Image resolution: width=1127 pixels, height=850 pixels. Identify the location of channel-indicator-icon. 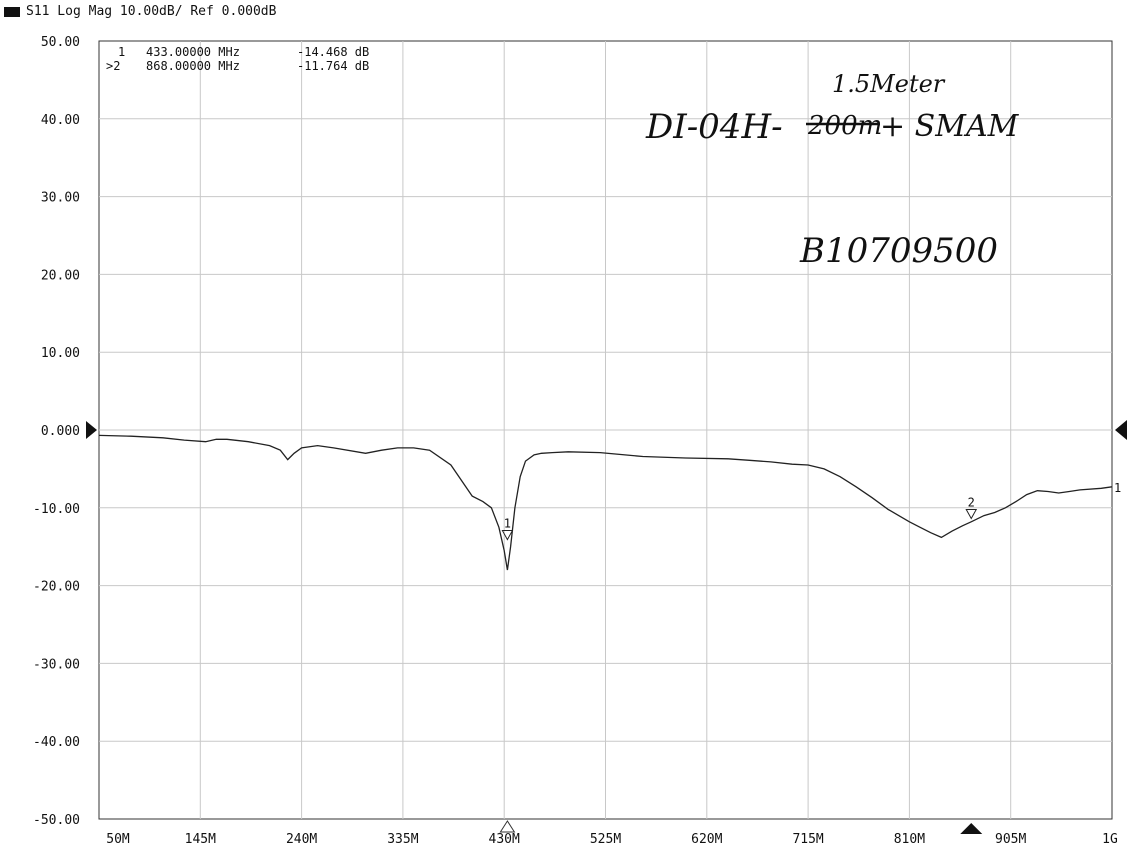
(12, 11).